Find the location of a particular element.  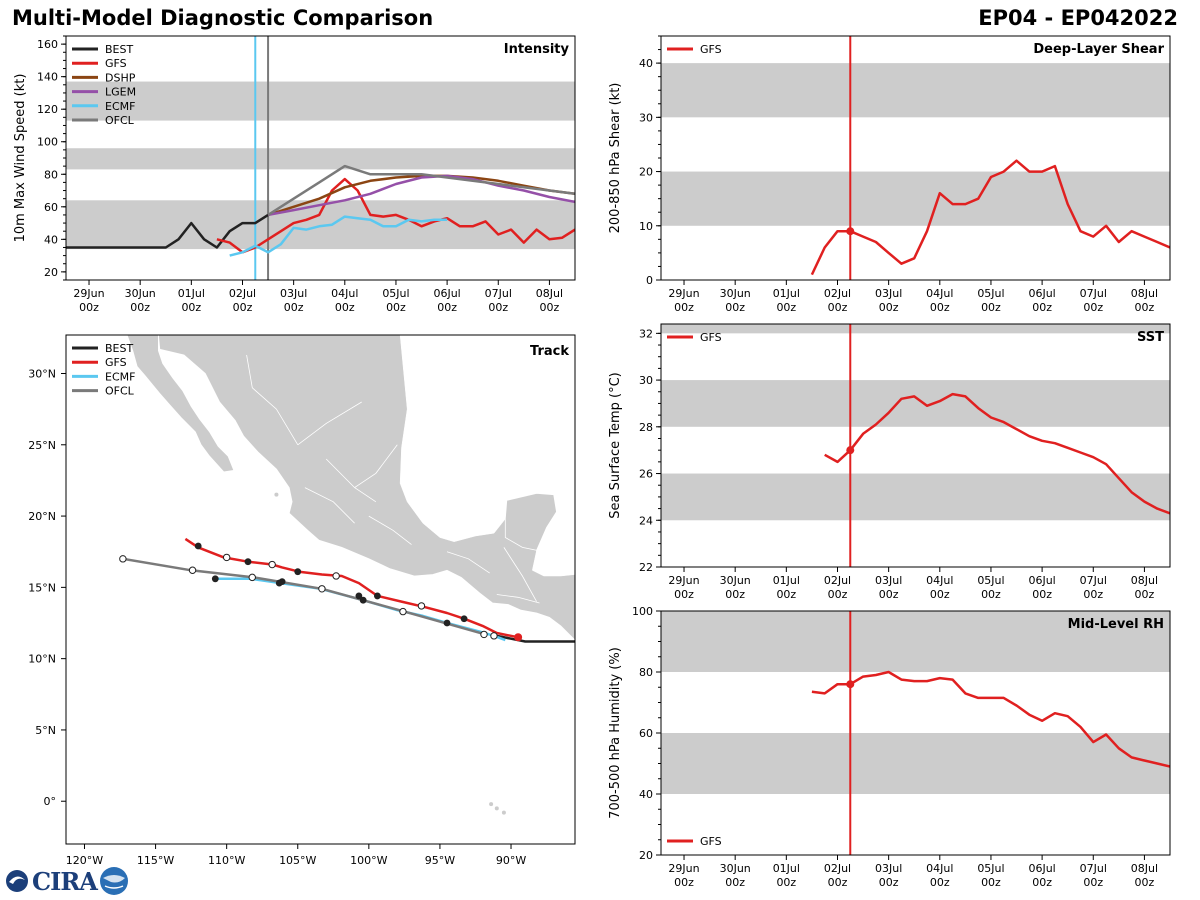

panel-title: Track is located at coordinates (549, 351).